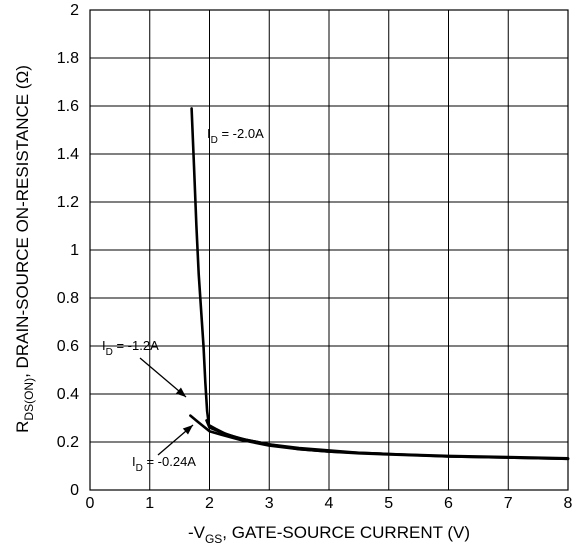 The width and height of the screenshot is (585, 550). I want to click on x-tick-label: 2, so click(209, 503).